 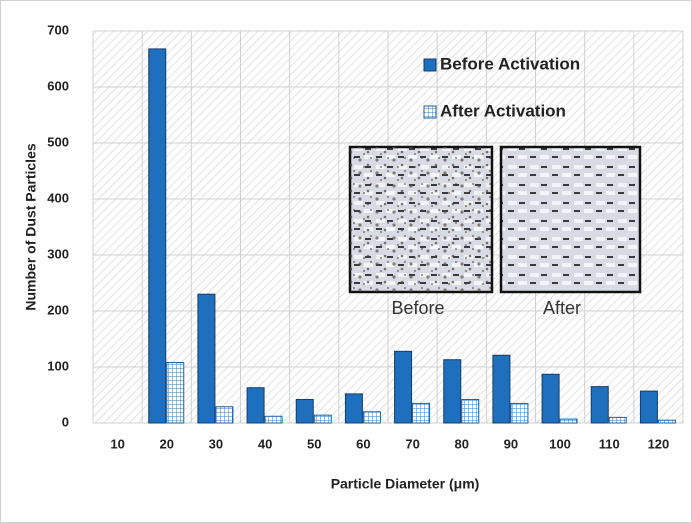 What do you see at coordinates (405, 484) in the screenshot?
I see `x-axis-label: Particle Diameter (μm)` at bounding box center [405, 484].